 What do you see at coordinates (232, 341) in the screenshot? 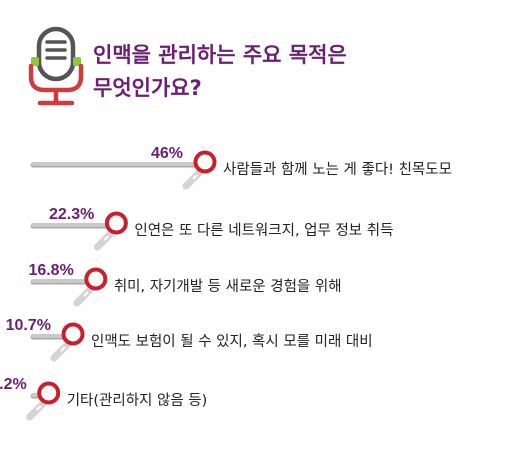
I see `bar-category-label: 인맥도 보험이 될 수 있지, 혹시 모를 미래 대비` at bounding box center [232, 341].